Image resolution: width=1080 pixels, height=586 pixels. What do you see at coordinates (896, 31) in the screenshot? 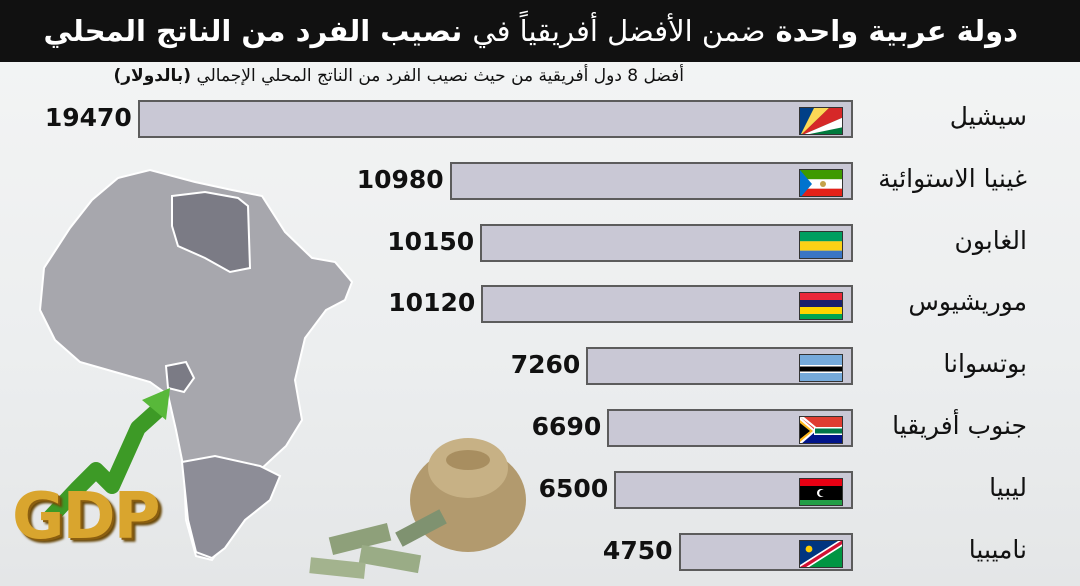
I see `title-part-bold-1: دولة عربية واحدة` at bounding box center [896, 31].